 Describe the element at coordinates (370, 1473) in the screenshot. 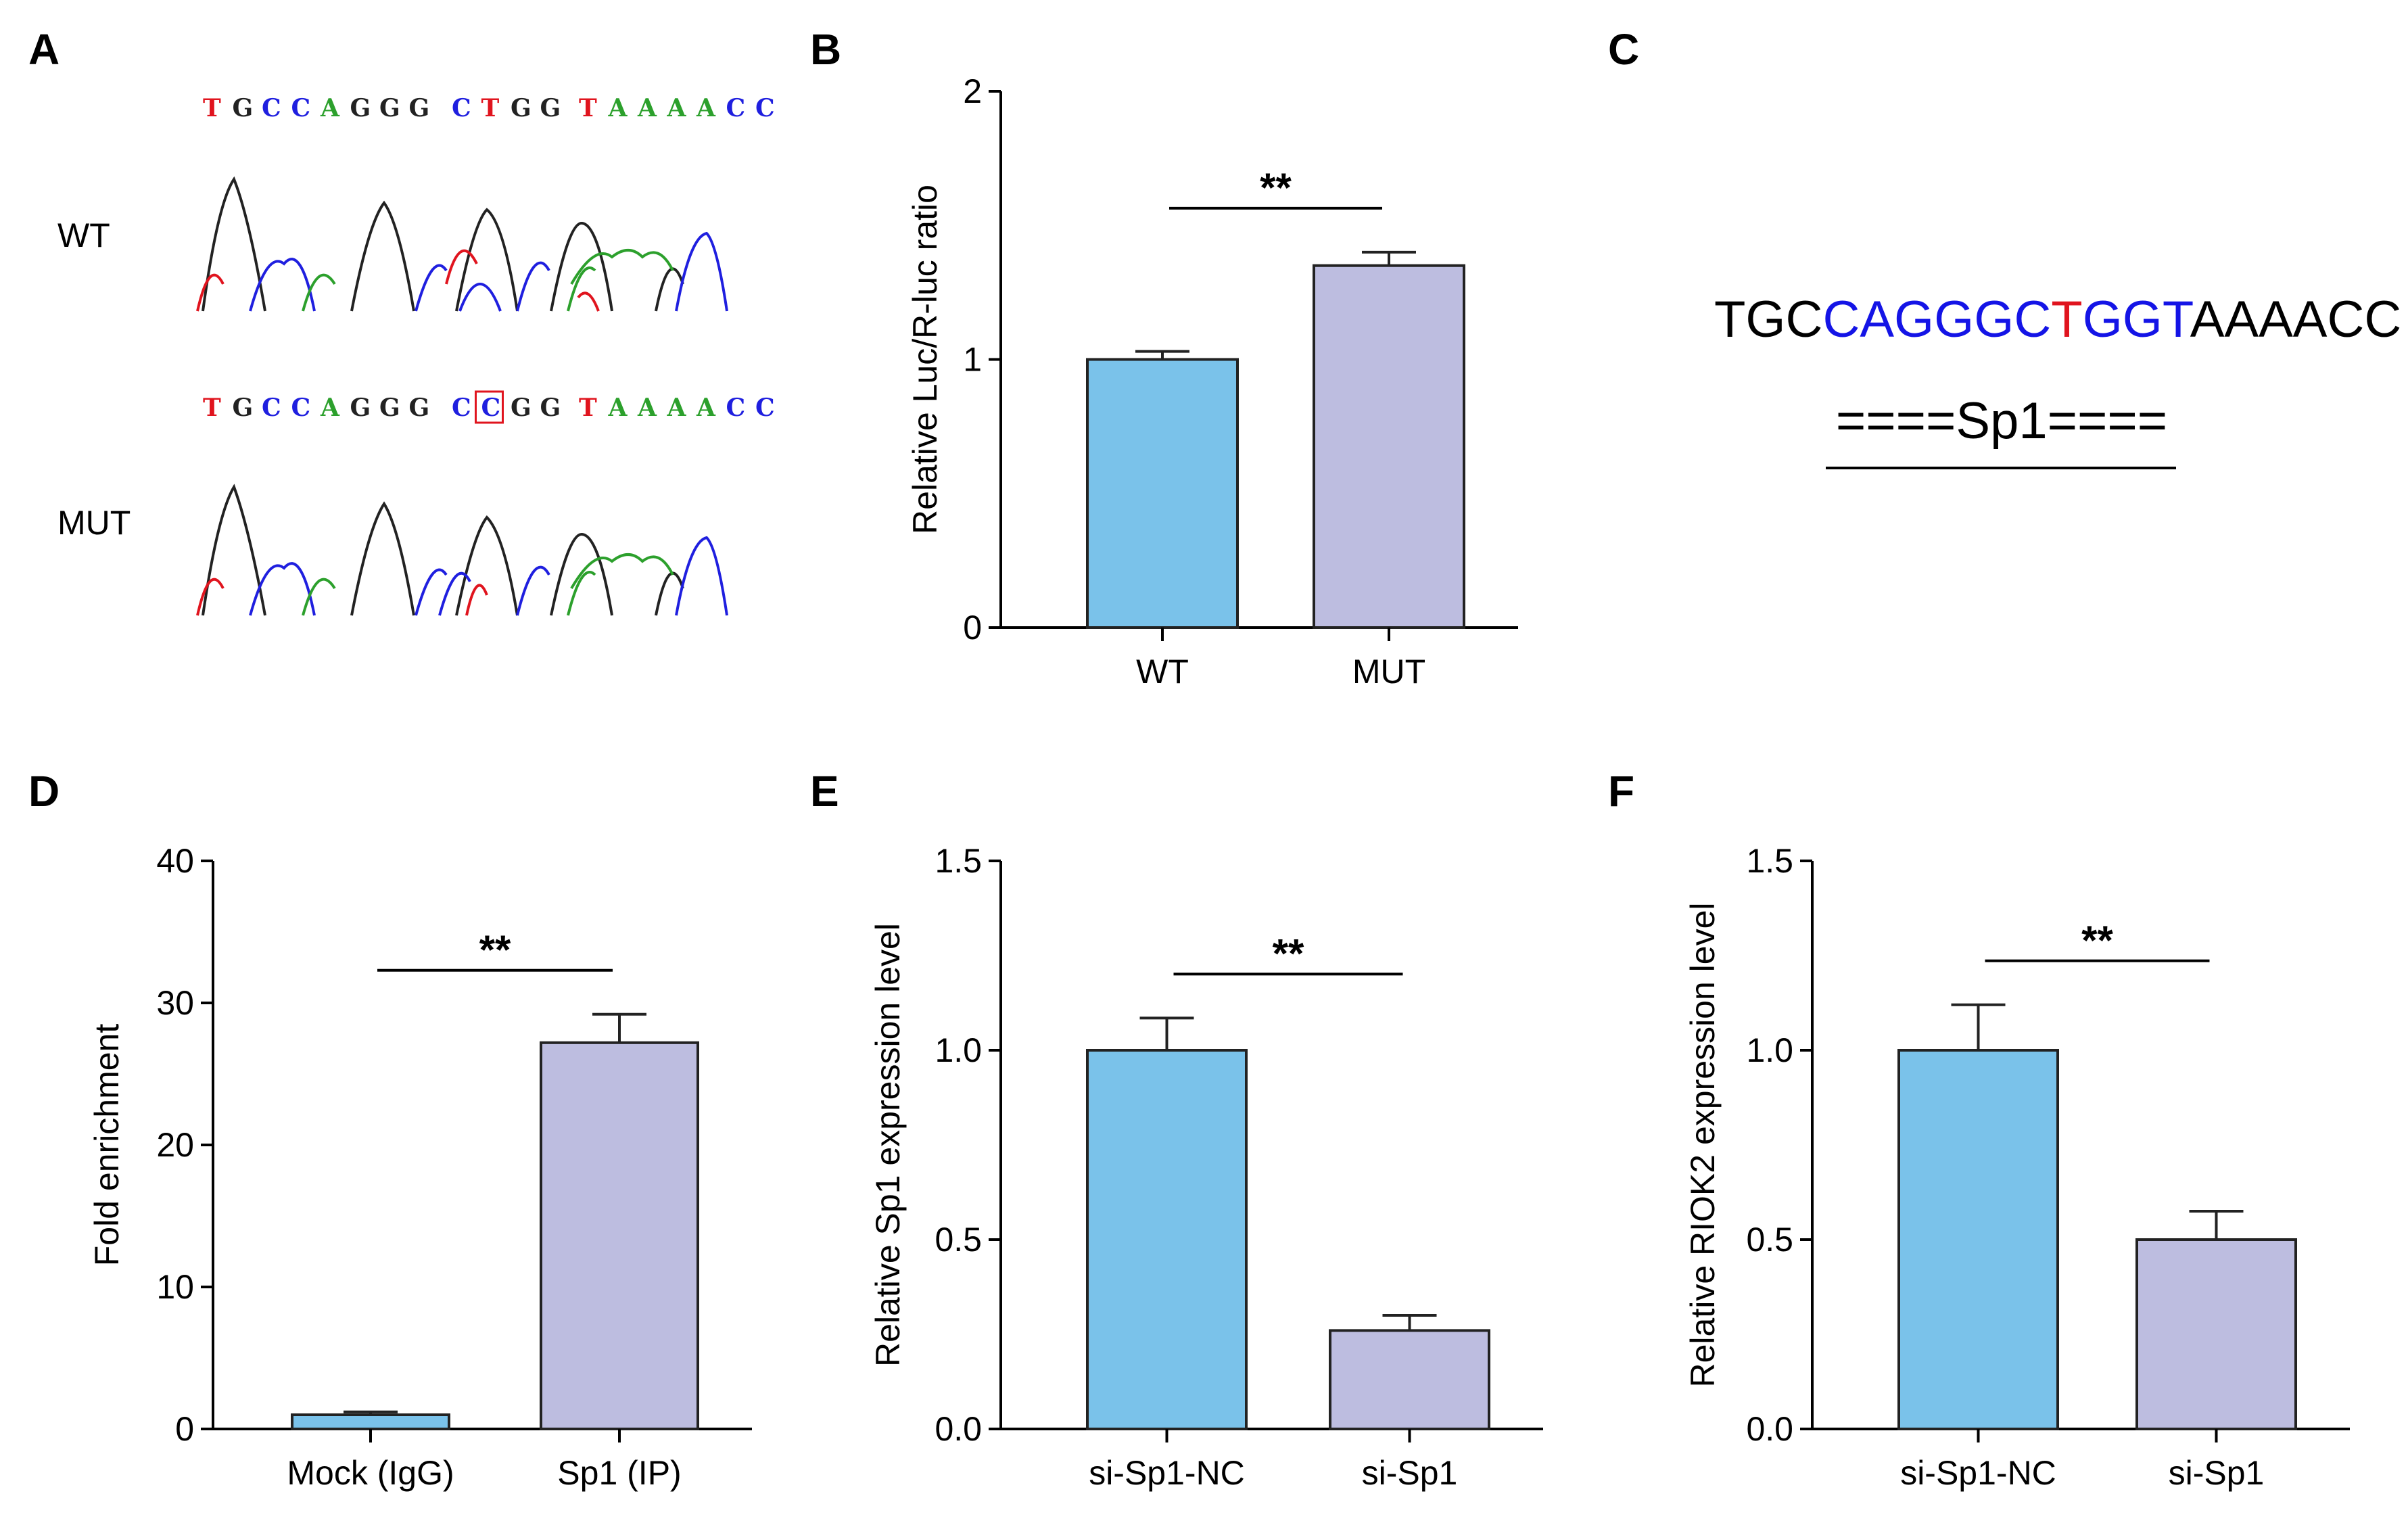

I see `x-tick-label: Mock (IgG)` at that location.